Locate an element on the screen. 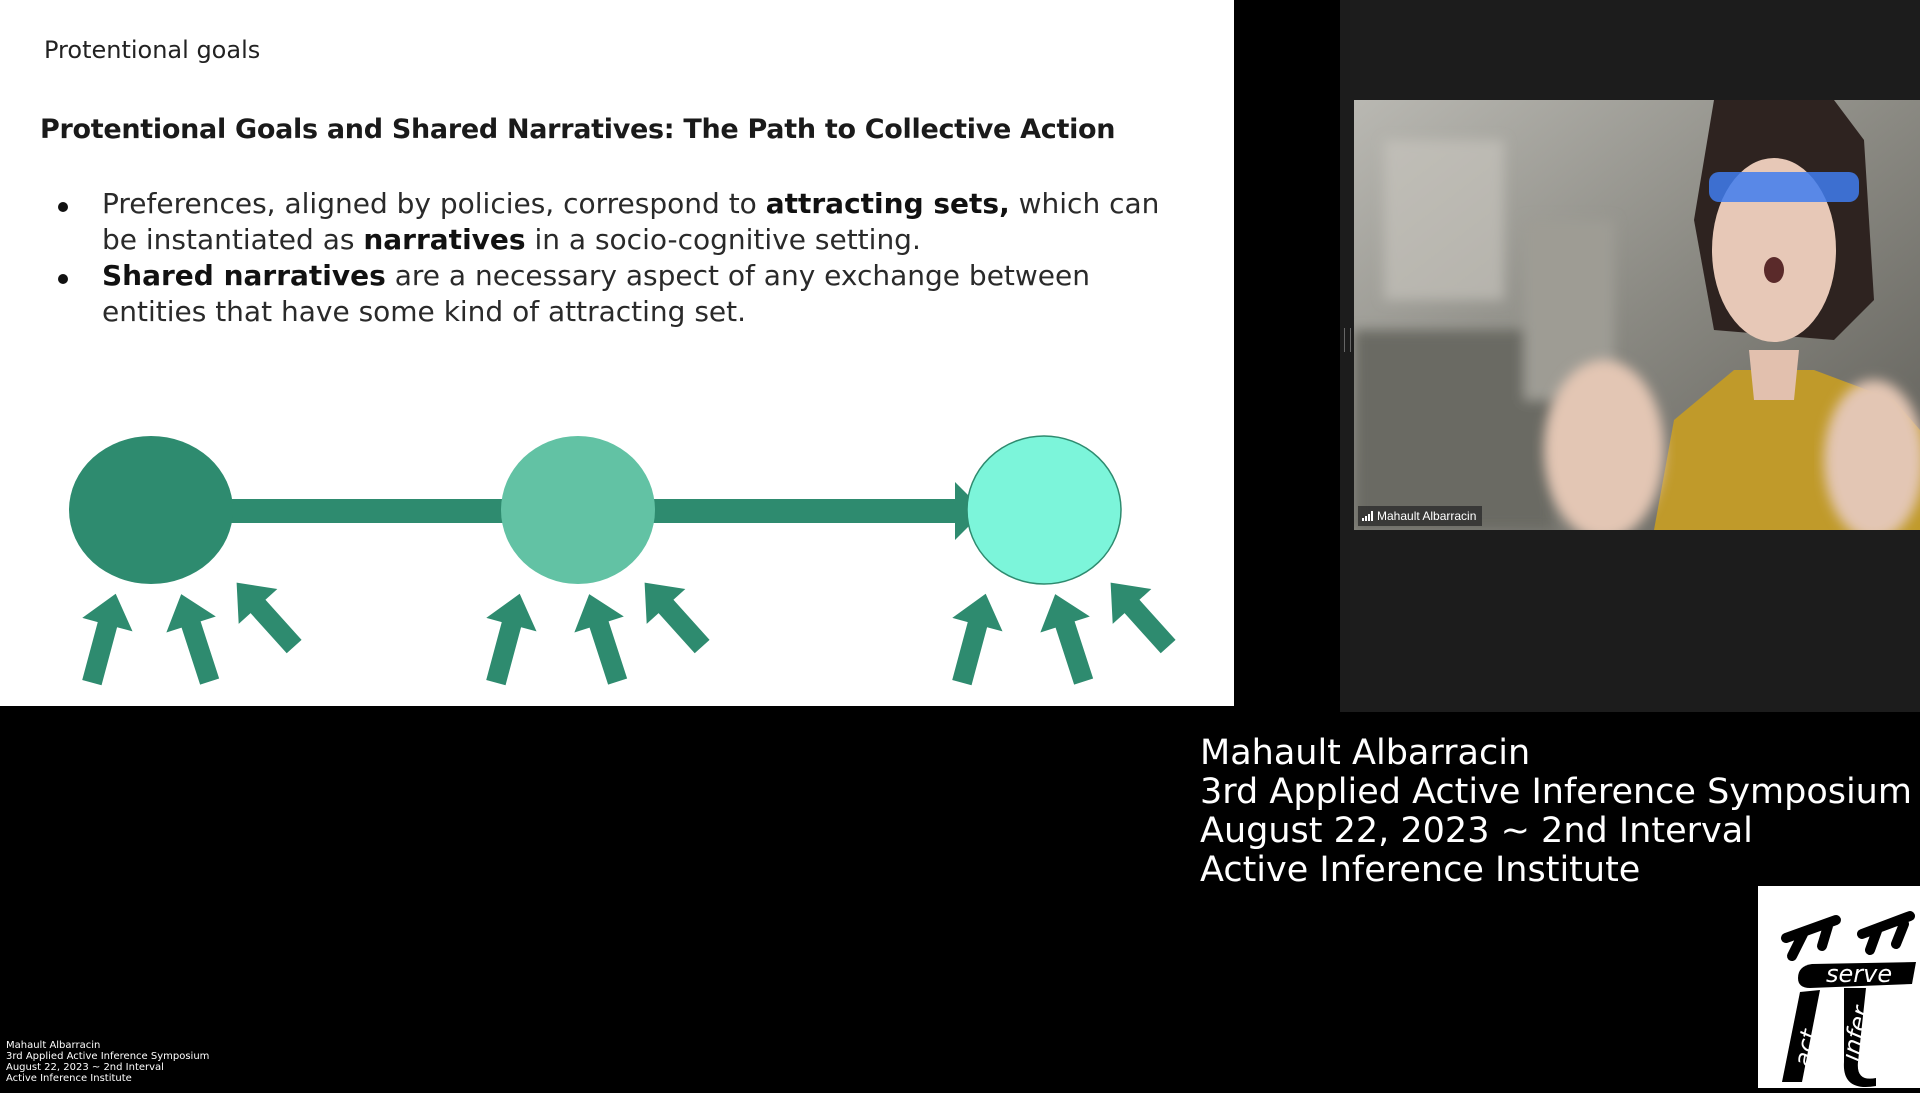  credit-date: August 22, 2023 ~ 2nd Interval is located at coordinates (1476, 831).